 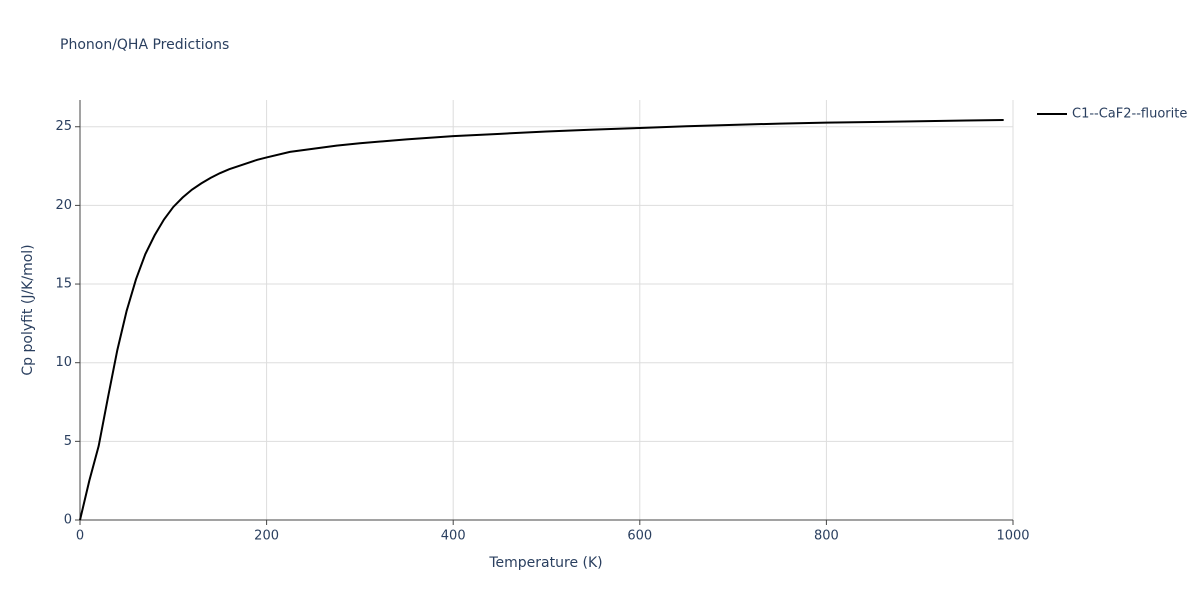 I want to click on x-tick-label: 0, so click(x=80, y=536).